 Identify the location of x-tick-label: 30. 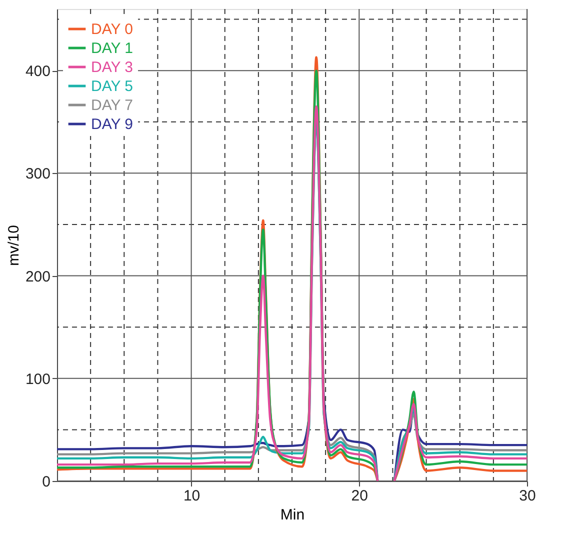
(527, 496).